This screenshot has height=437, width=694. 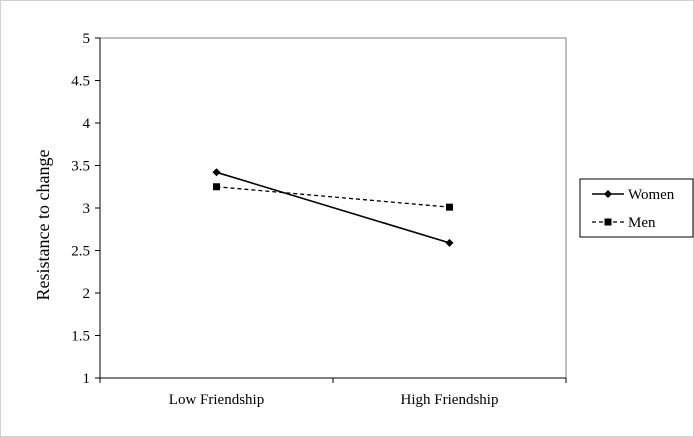 What do you see at coordinates (87, 209) in the screenshot?
I see `y-tick-label: 3` at bounding box center [87, 209].